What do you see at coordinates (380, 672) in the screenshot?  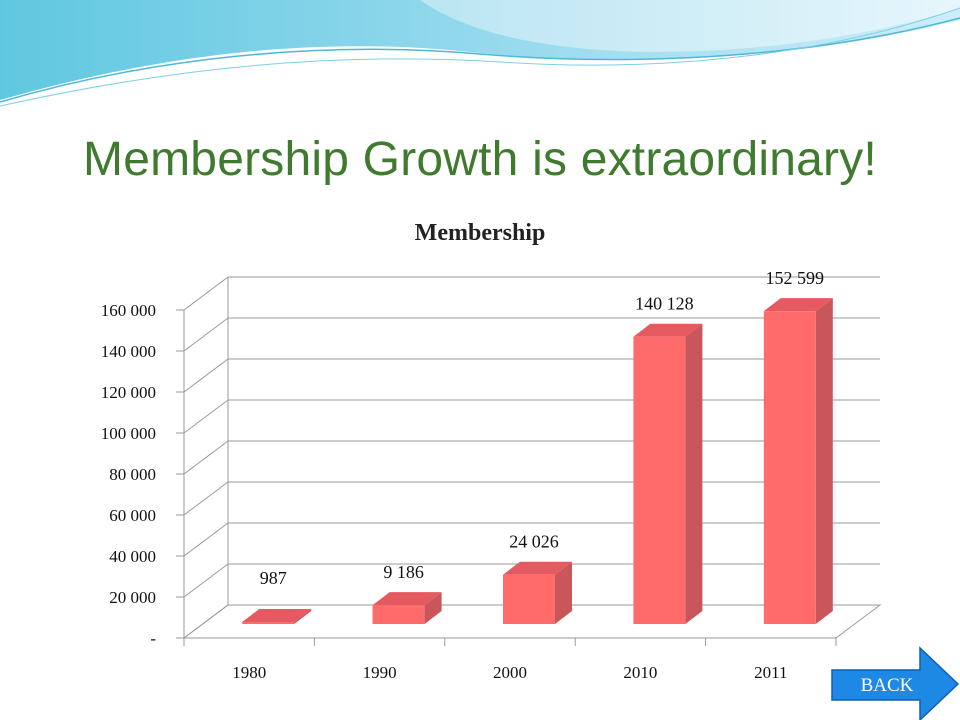 I see `x-tick-label: 1990` at bounding box center [380, 672].